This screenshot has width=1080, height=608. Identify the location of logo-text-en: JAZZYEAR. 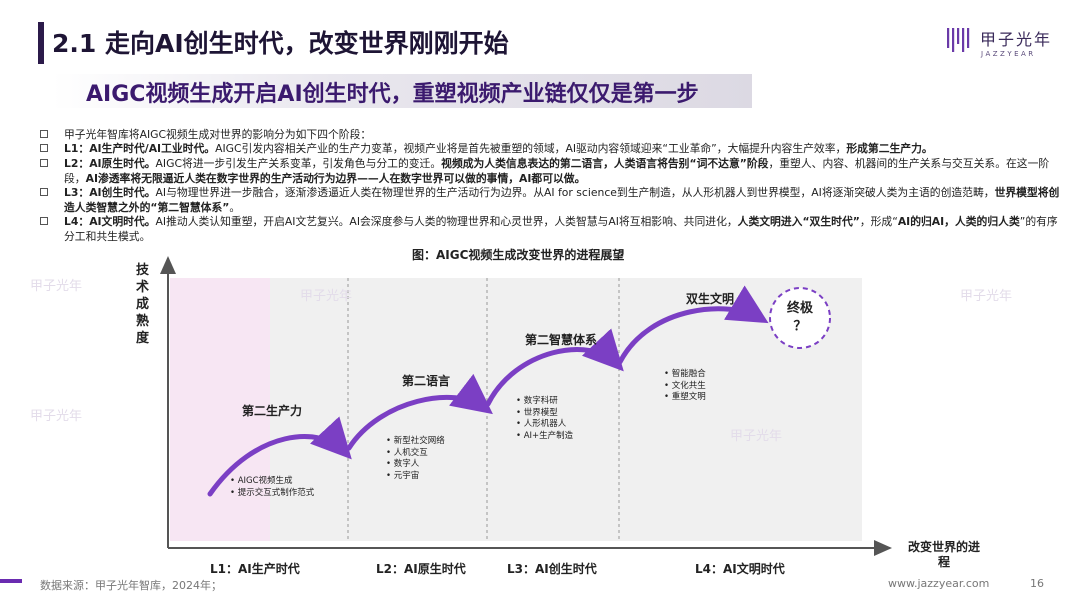
(1008, 54).